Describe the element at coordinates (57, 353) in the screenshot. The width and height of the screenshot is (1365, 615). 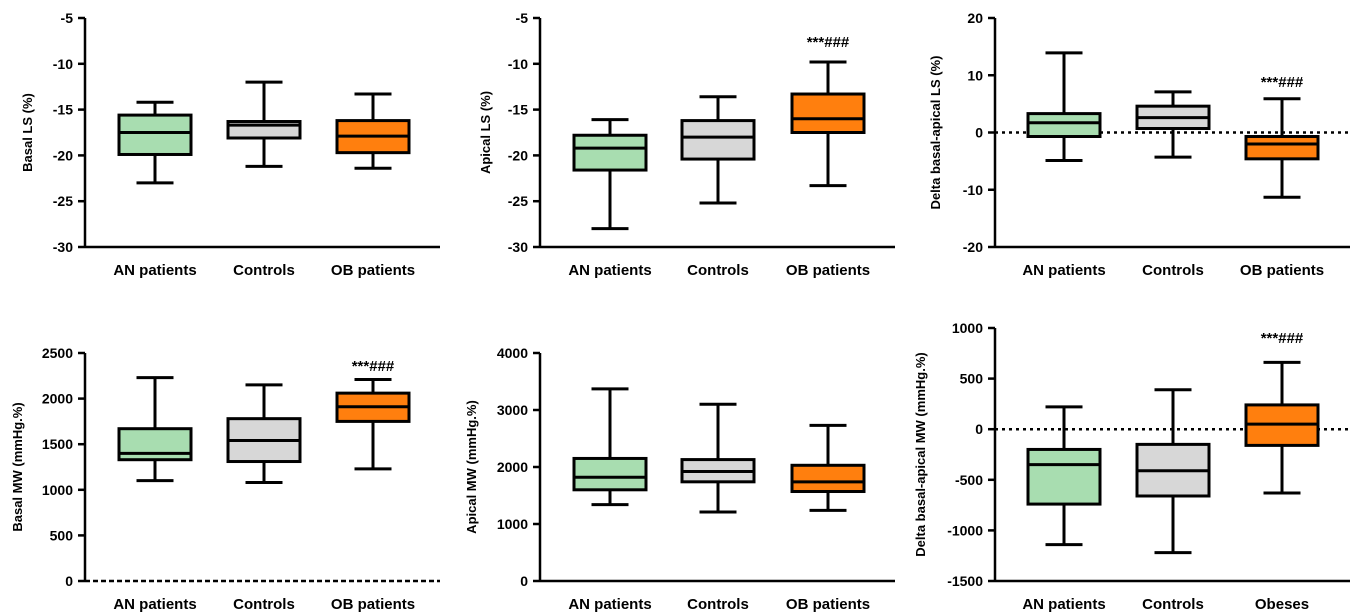
I see `y-tick-label: 2500` at that location.